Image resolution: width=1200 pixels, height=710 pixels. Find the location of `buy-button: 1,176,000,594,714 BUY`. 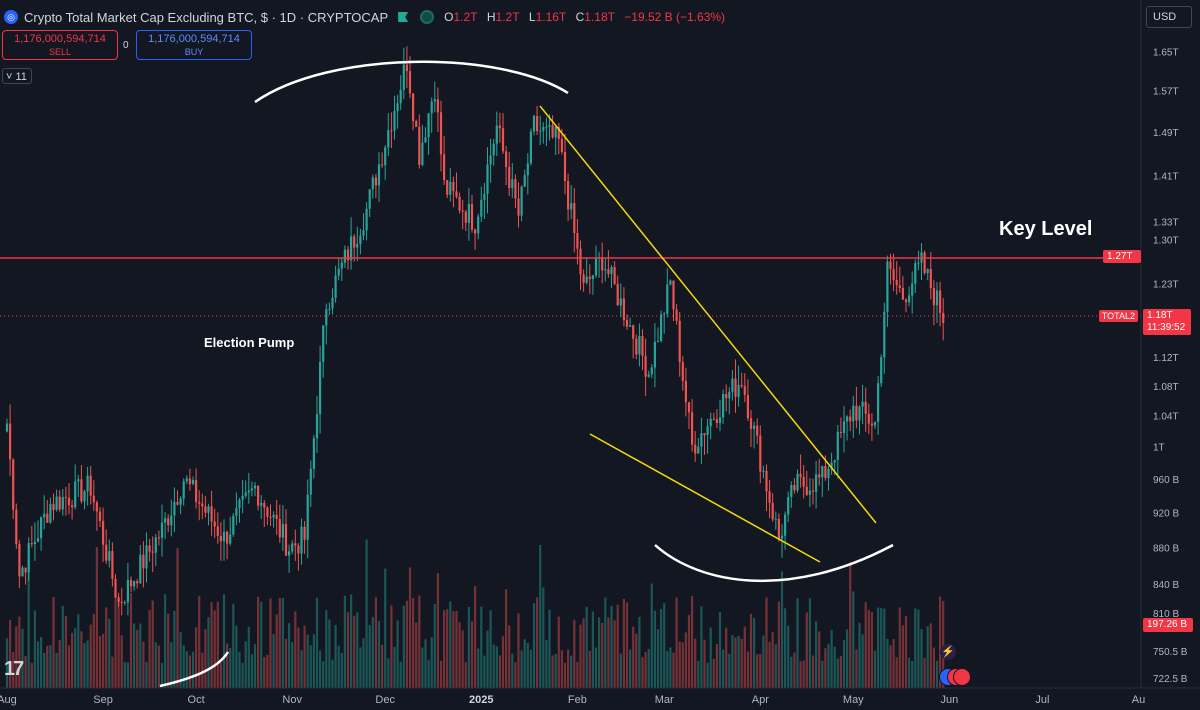

buy-button: 1,176,000,594,714 BUY is located at coordinates (194, 45).